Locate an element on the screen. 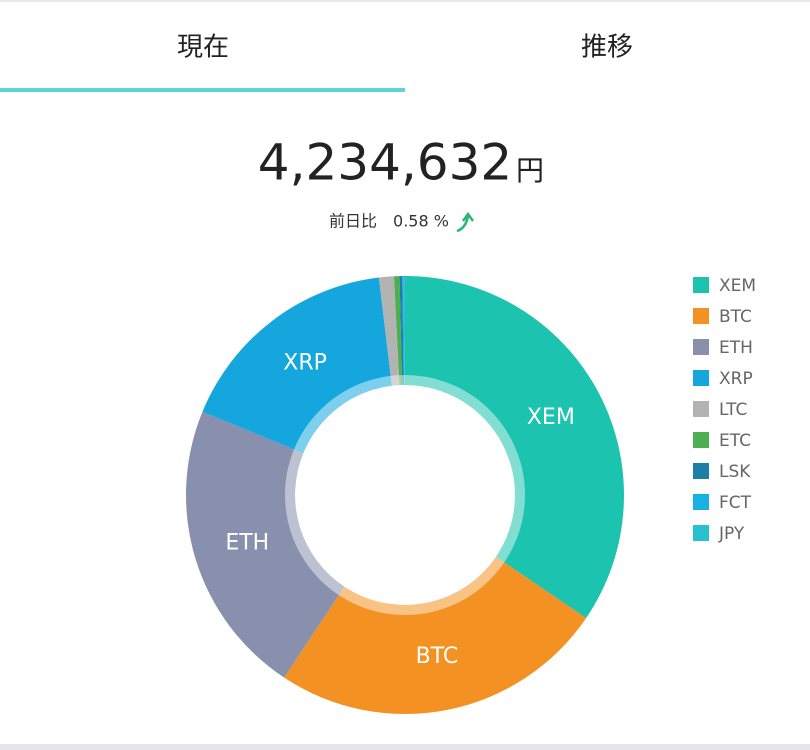 This screenshot has height=750, width=810. slice-label: XRP is located at coordinates (305, 363).